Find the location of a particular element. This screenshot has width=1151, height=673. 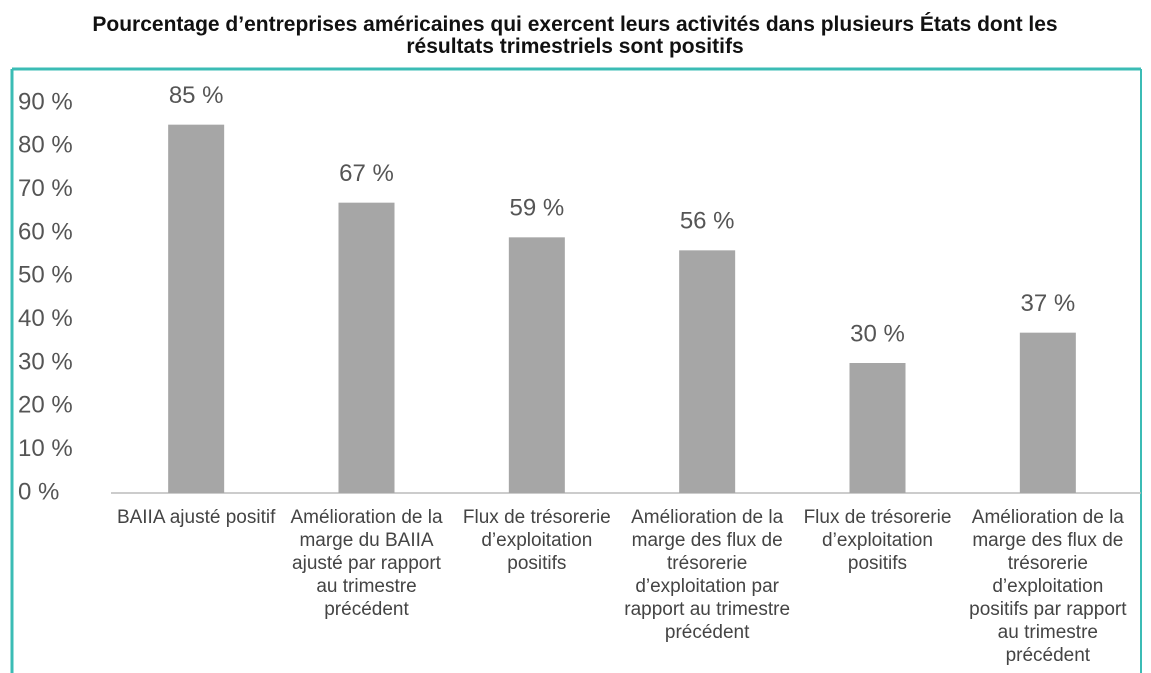

y-tick-label: 80 % is located at coordinates (45, 145).